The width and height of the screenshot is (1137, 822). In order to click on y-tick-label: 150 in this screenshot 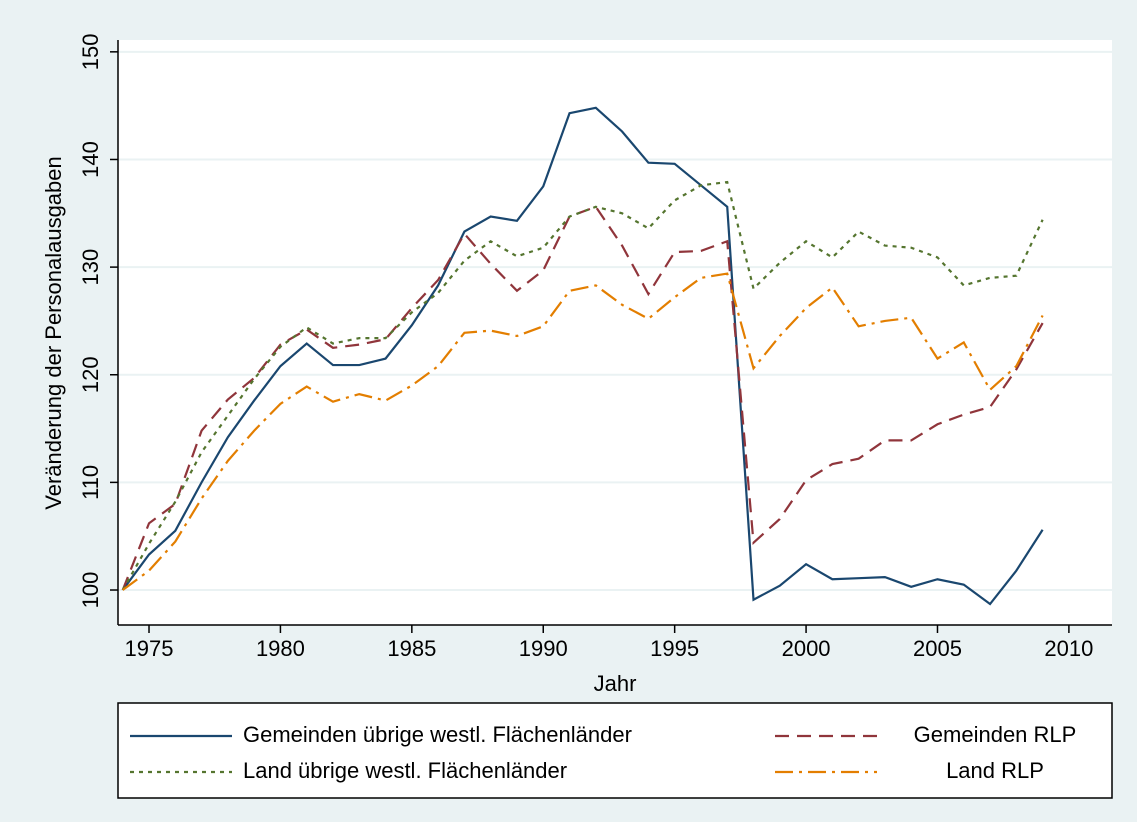, I will do `click(90, 51)`.